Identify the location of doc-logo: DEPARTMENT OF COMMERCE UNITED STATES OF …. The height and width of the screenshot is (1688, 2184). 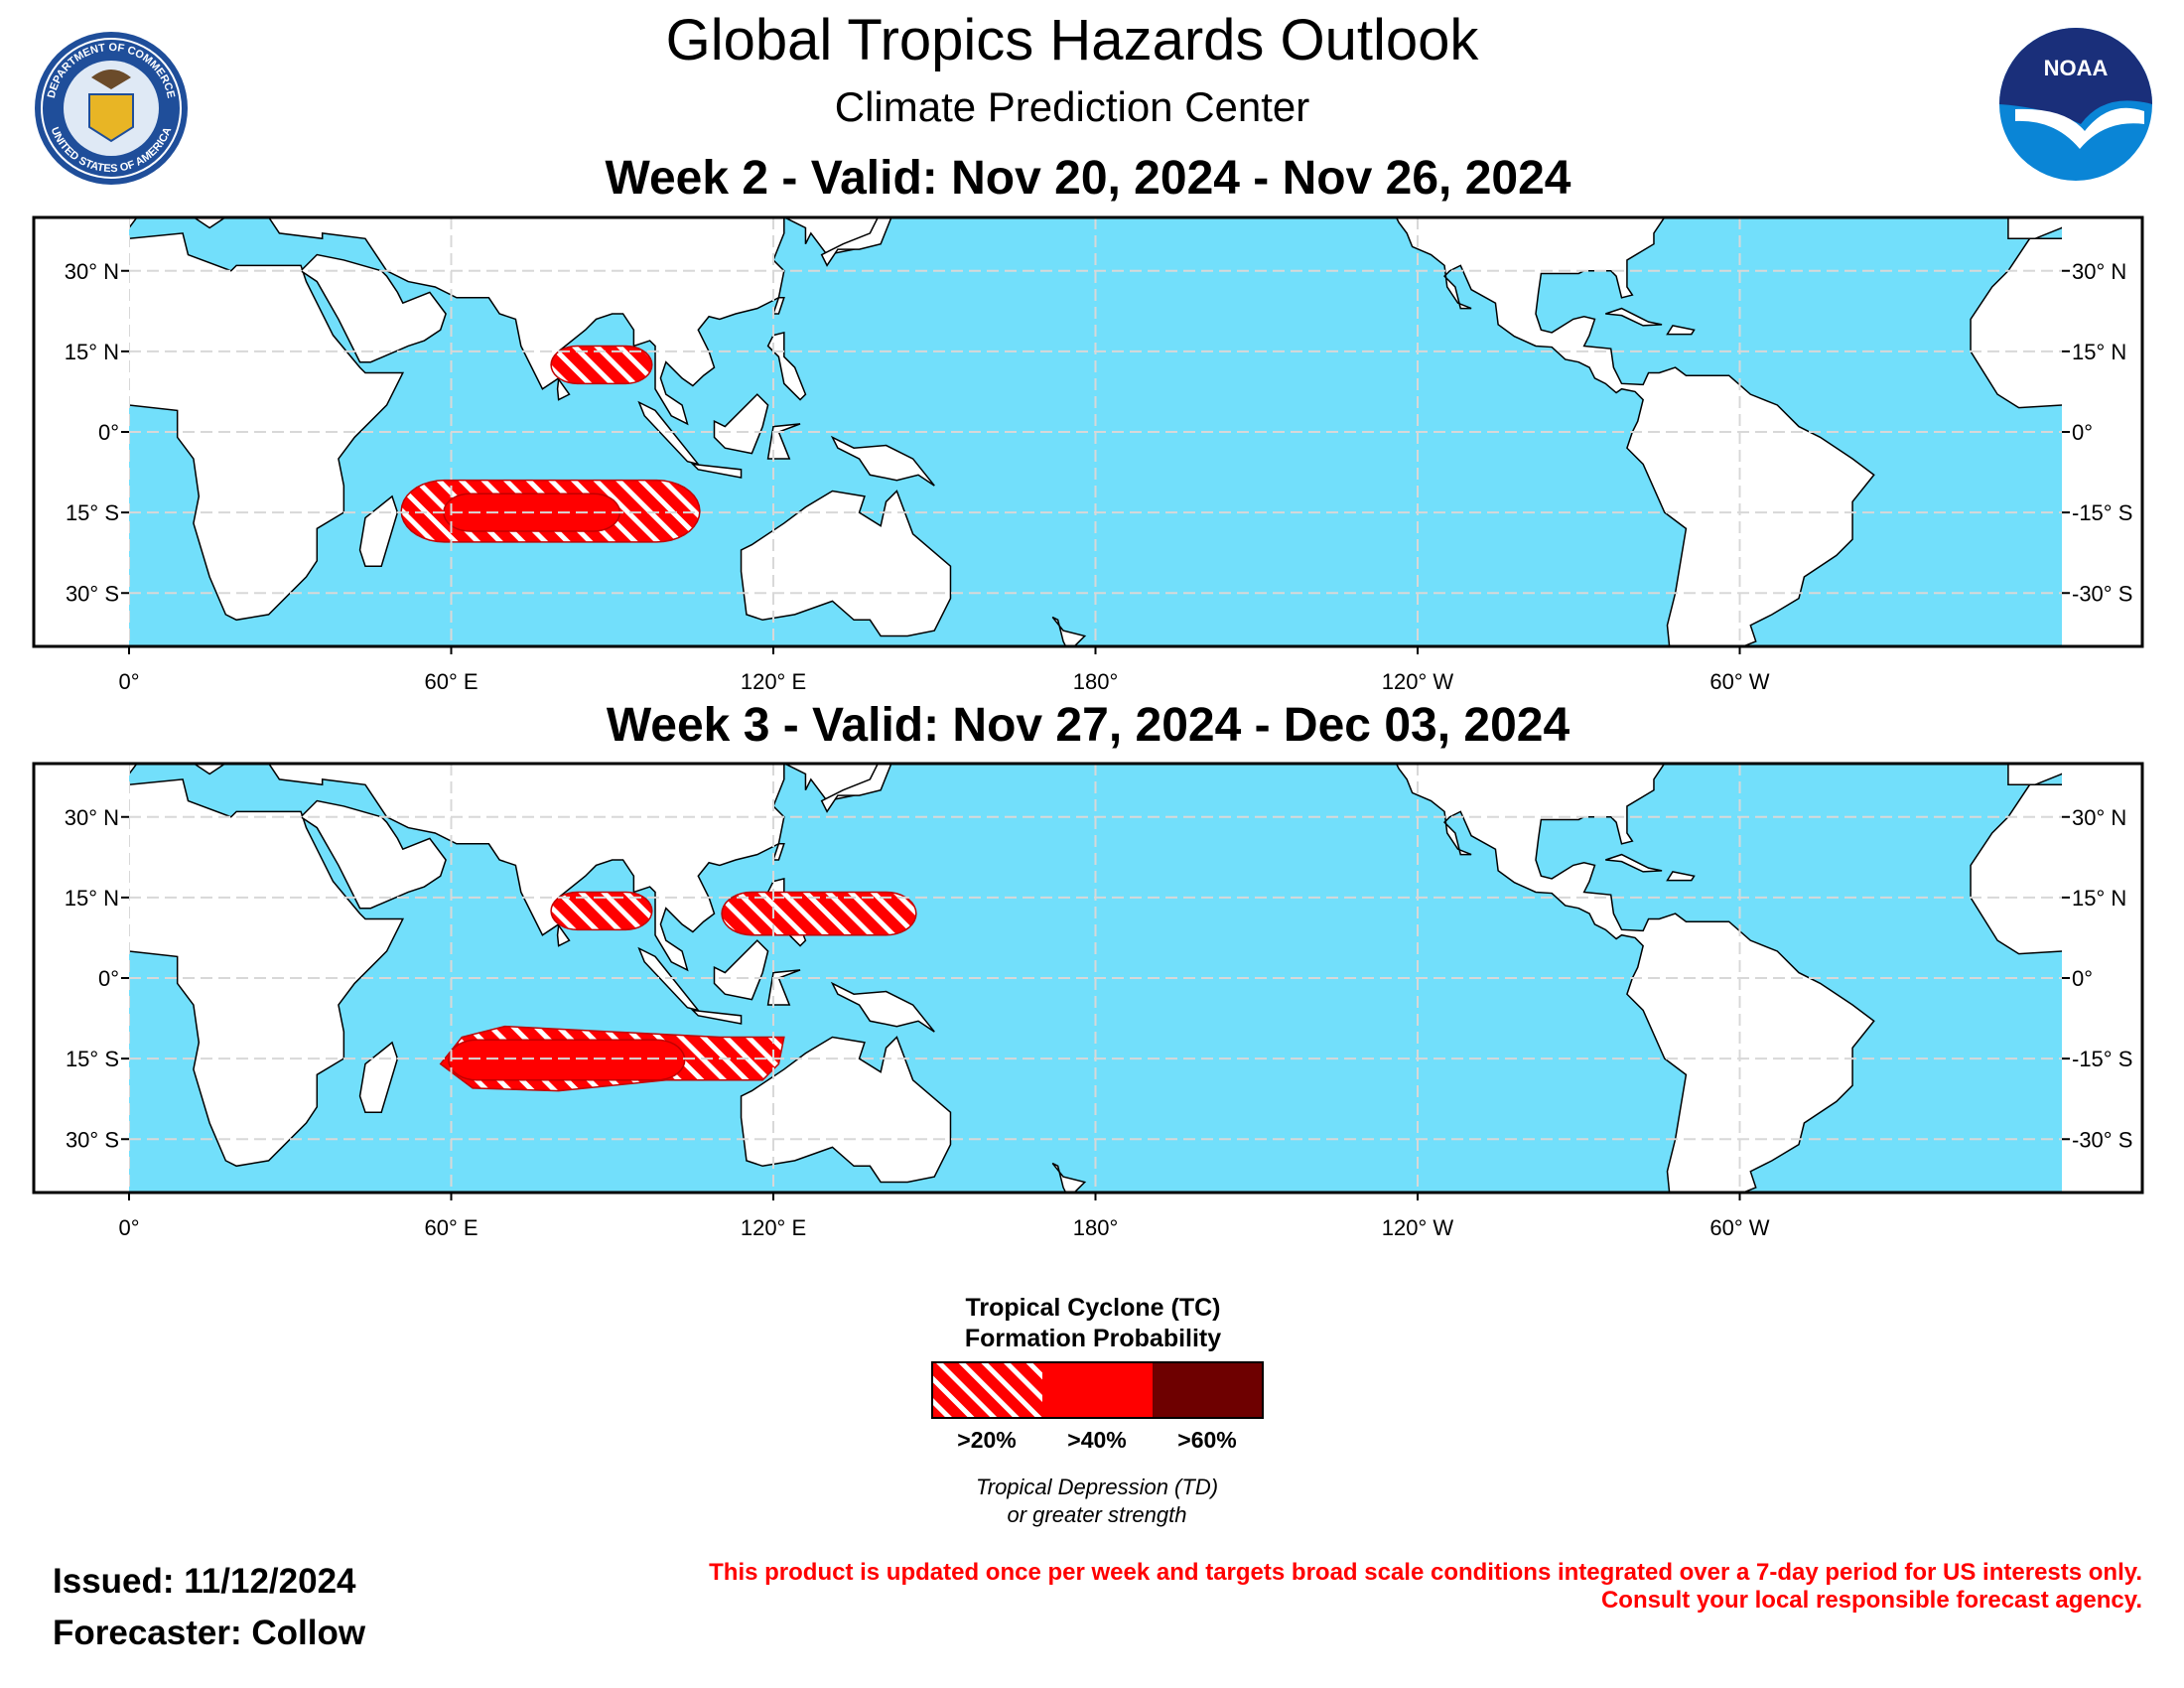
(111, 108).